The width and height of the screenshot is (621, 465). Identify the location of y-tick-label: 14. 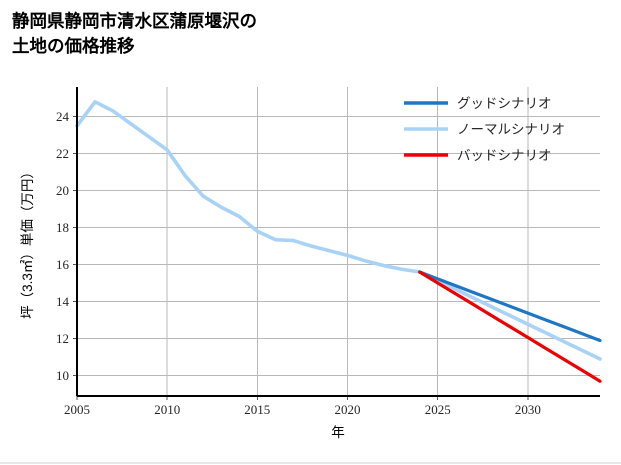
(63, 301).